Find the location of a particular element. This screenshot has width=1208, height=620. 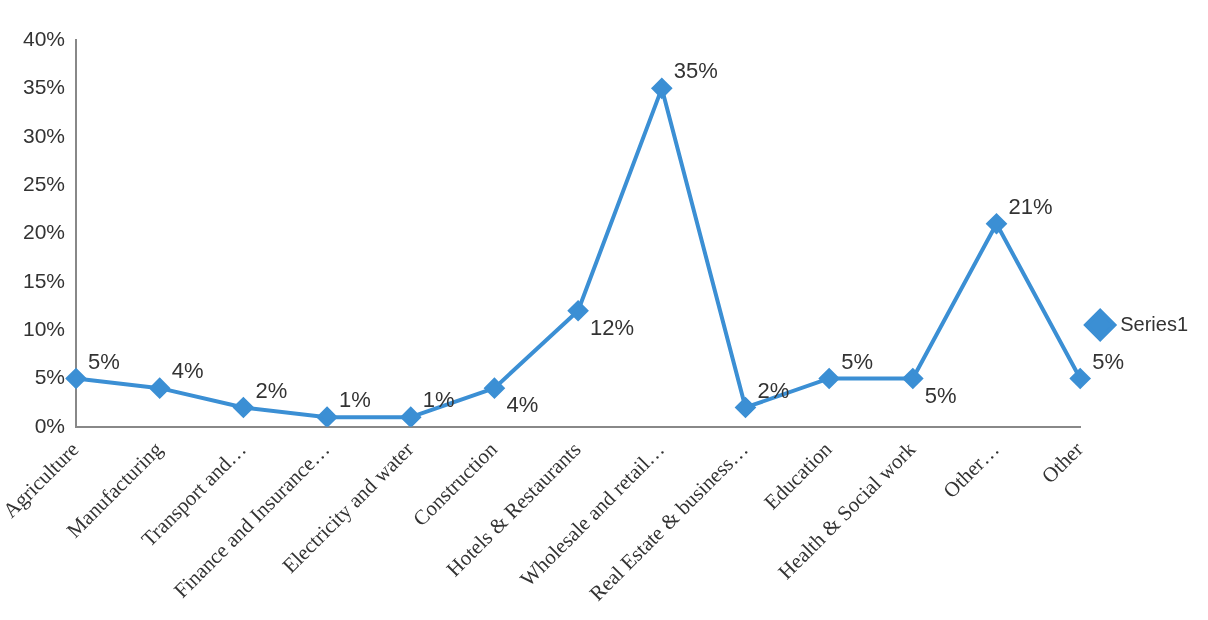

data-label: 21% is located at coordinates (1030, 206).